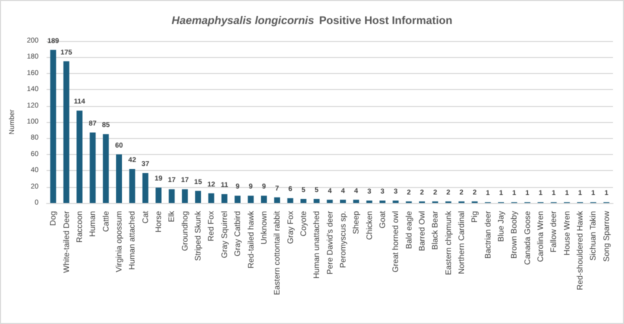 This screenshot has width=624, height=324. I want to click on x-tick-label: White-tailed Deer, so click(66, 241).